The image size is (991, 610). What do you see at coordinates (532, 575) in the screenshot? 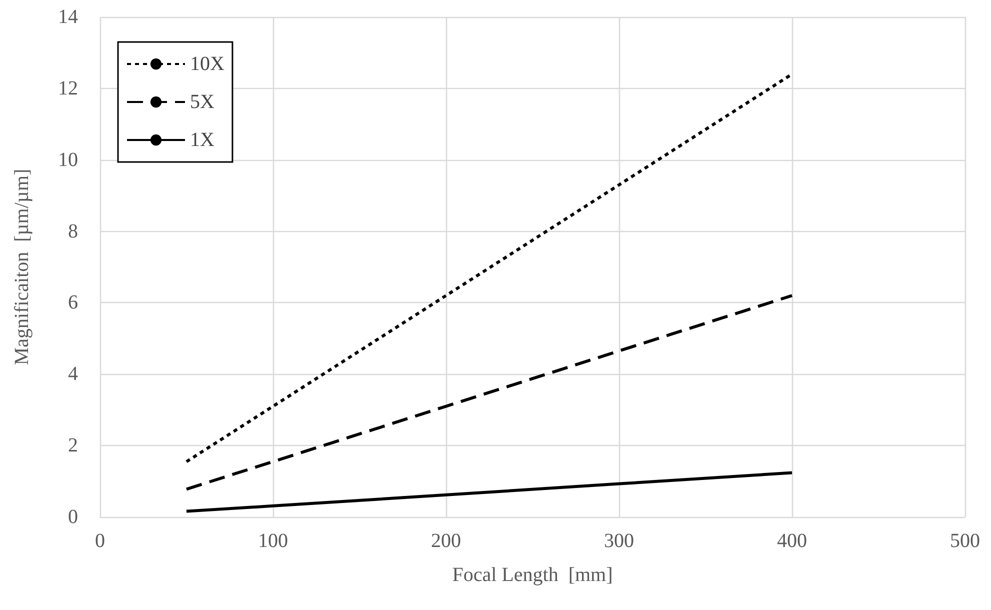
I see `x-axis-title: Focal Length [mm]` at bounding box center [532, 575].